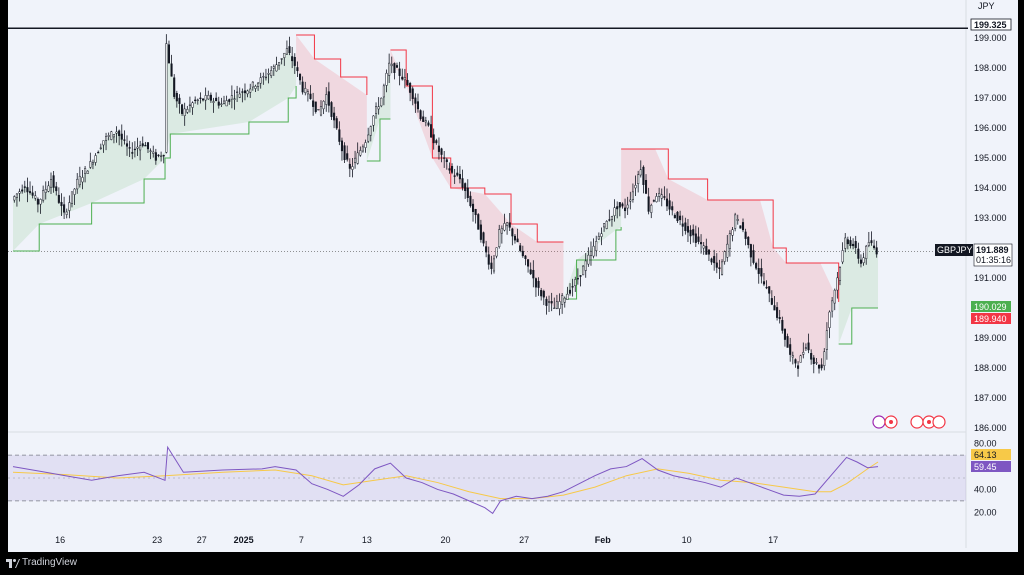 The width and height of the screenshot is (1024, 575). Describe the element at coordinates (990, 398) in the screenshot. I see `y-tick-label: 187.000` at that location.